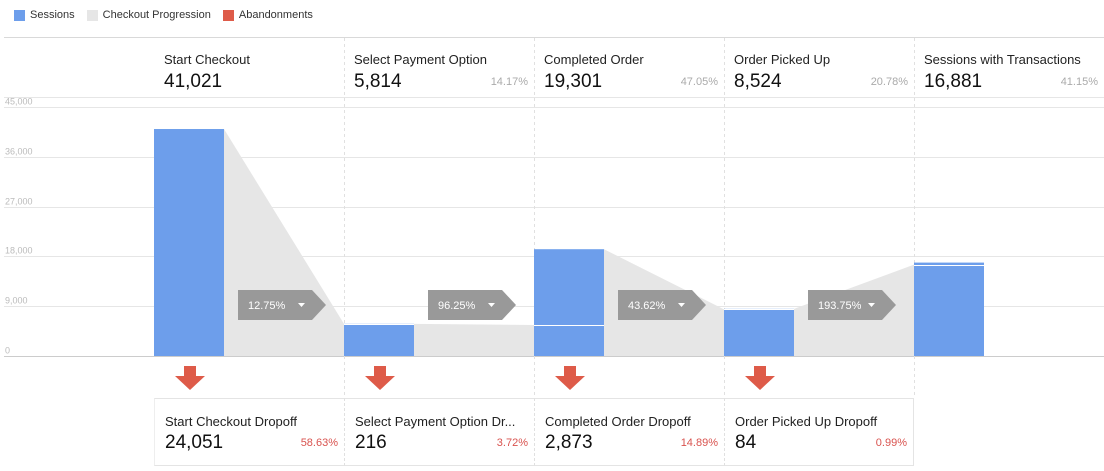  Describe the element at coordinates (439, 69) in the screenshot. I see `step-header: Select Payment Option 5,814 14.17%` at that location.